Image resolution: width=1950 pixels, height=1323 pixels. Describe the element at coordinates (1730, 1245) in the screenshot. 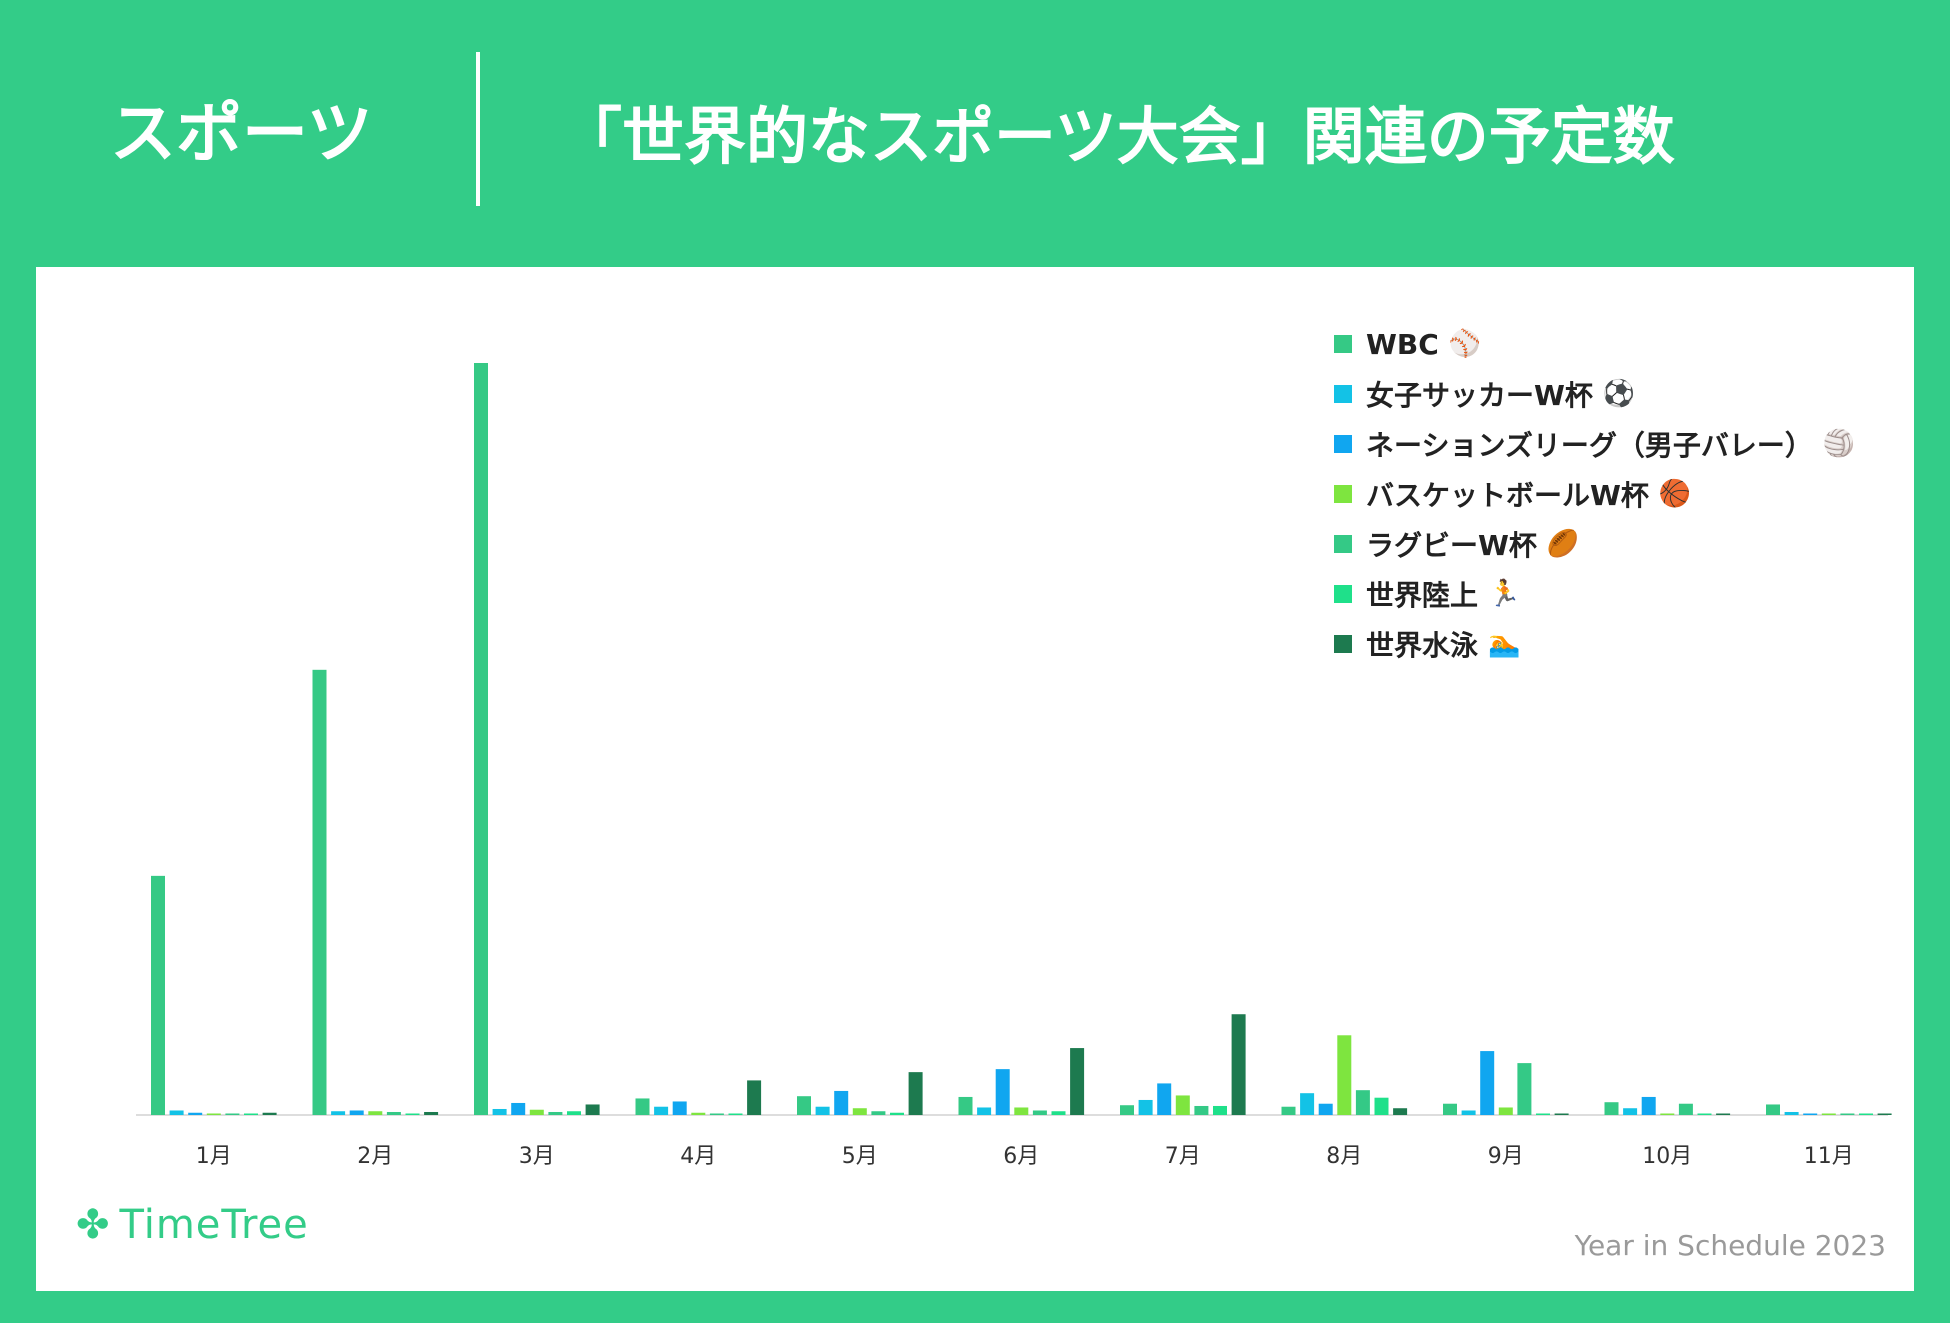

I see `footer-note: Year in Schedule 2023` at that location.